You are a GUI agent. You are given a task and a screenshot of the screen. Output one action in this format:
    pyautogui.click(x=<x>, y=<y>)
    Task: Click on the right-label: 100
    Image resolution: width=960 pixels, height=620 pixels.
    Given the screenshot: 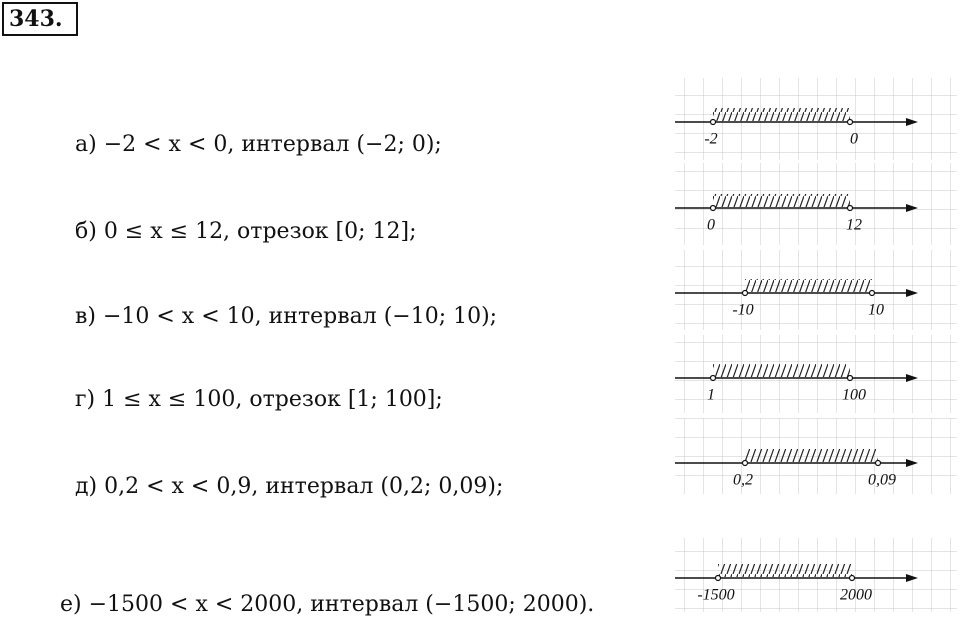 What is the action you would take?
    pyautogui.click(x=854, y=395)
    